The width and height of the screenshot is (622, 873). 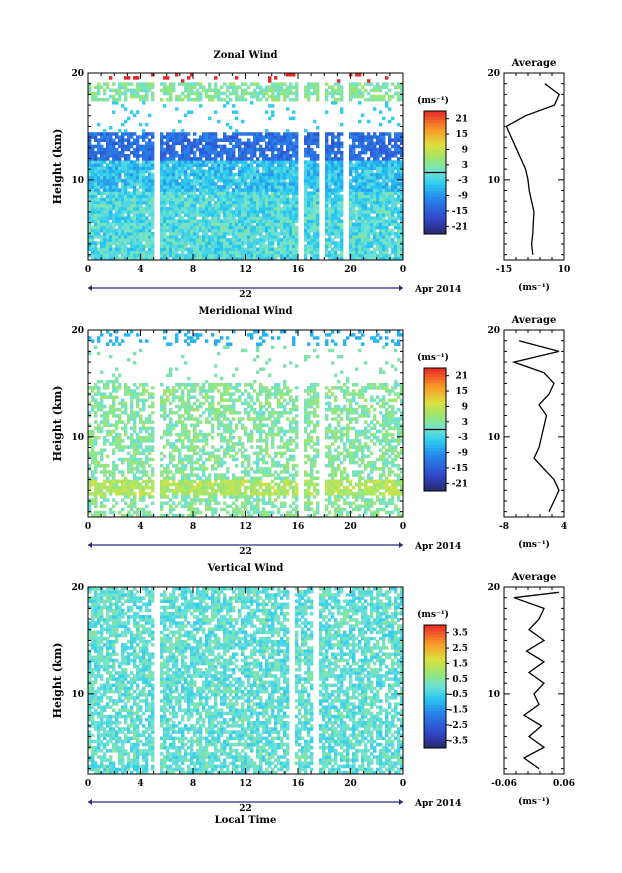 I want to click on colorbar-frame, so click(x=435, y=686).